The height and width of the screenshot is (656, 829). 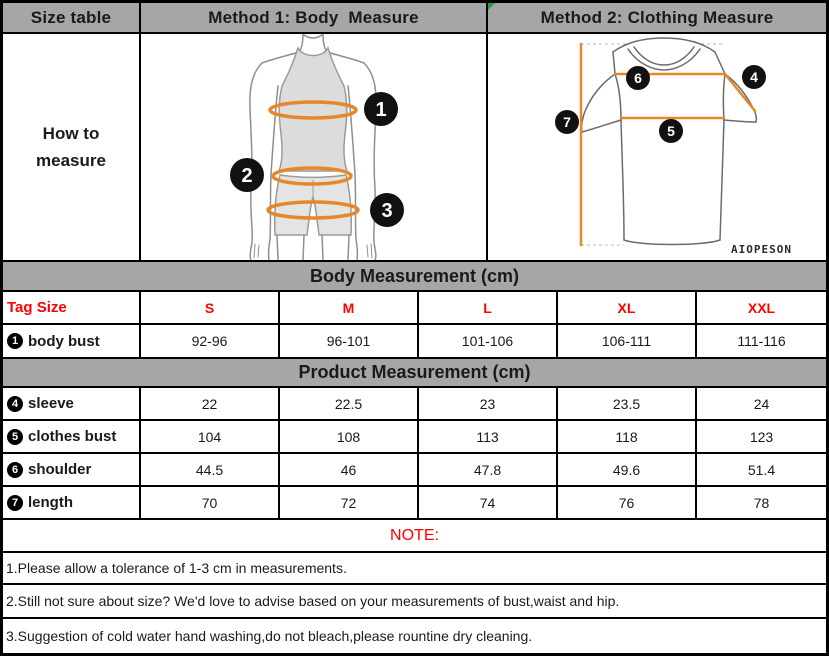 What do you see at coordinates (488, 469) in the screenshot?
I see `shoulder-l: 47.8` at bounding box center [488, 469].